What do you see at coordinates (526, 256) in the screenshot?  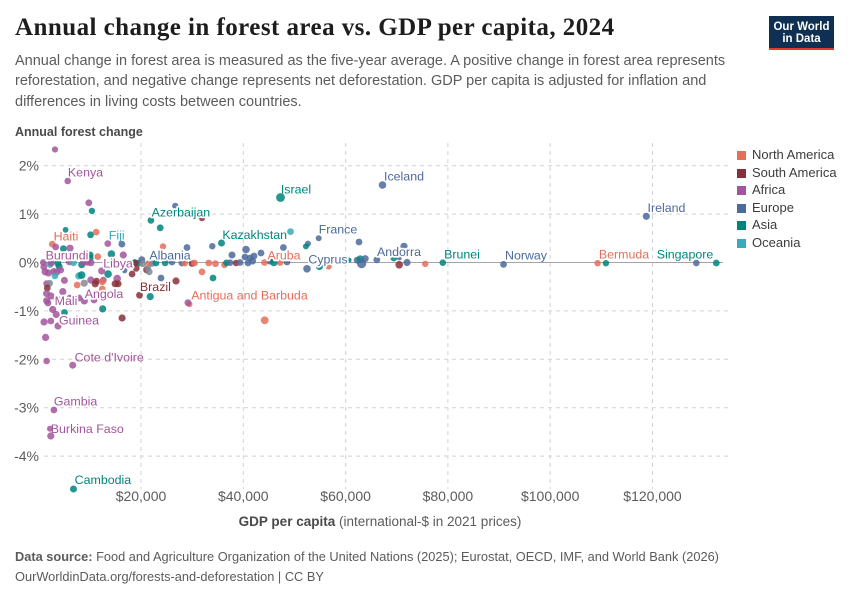 I see `svg-text: Norway` at bounding box center [526, 256].